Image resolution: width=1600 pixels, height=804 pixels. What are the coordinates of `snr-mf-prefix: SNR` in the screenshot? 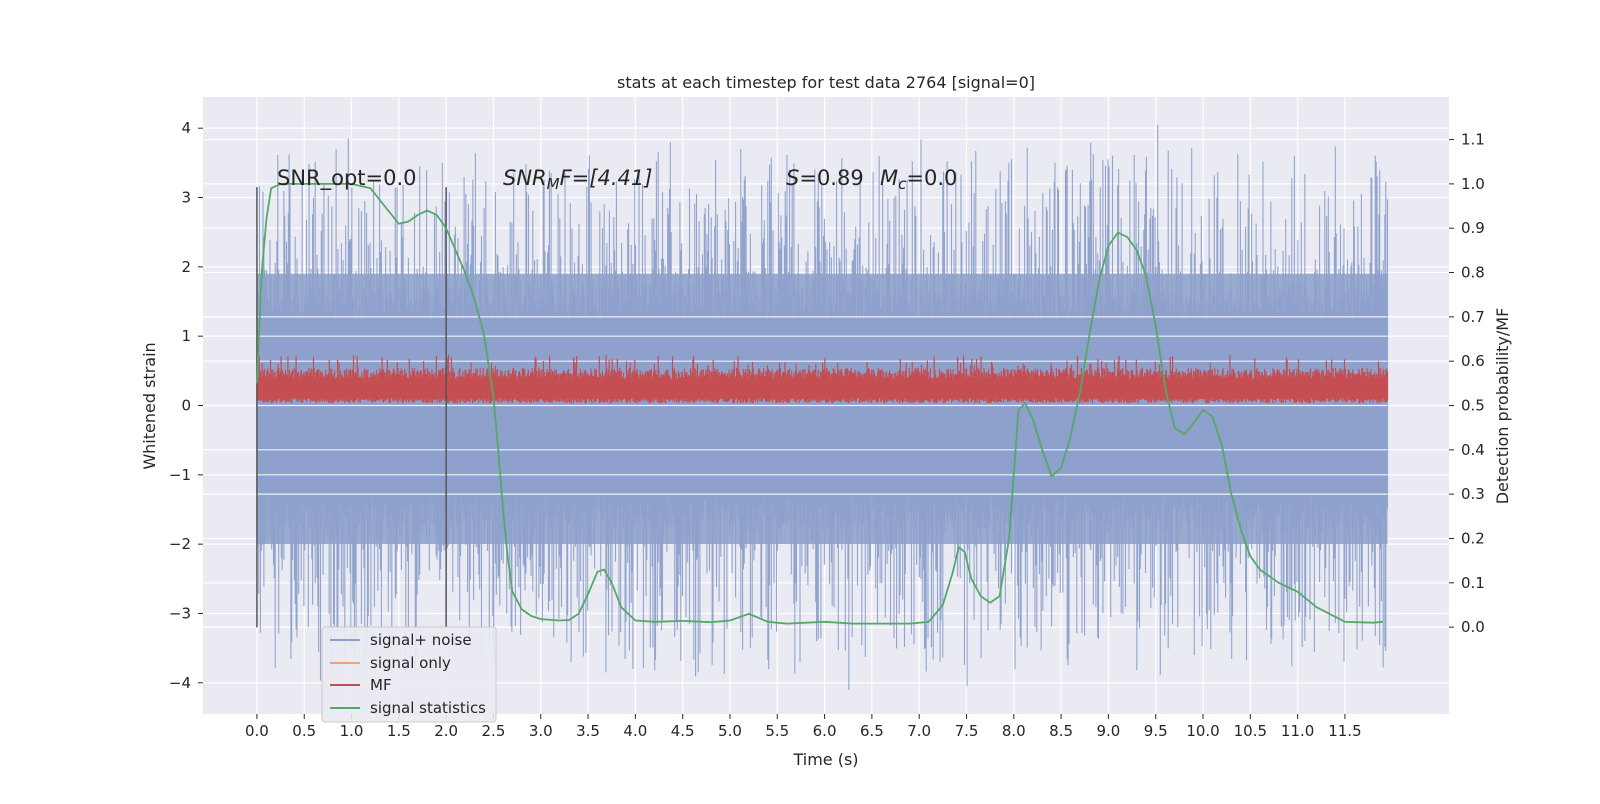 It's located at (525, 178).